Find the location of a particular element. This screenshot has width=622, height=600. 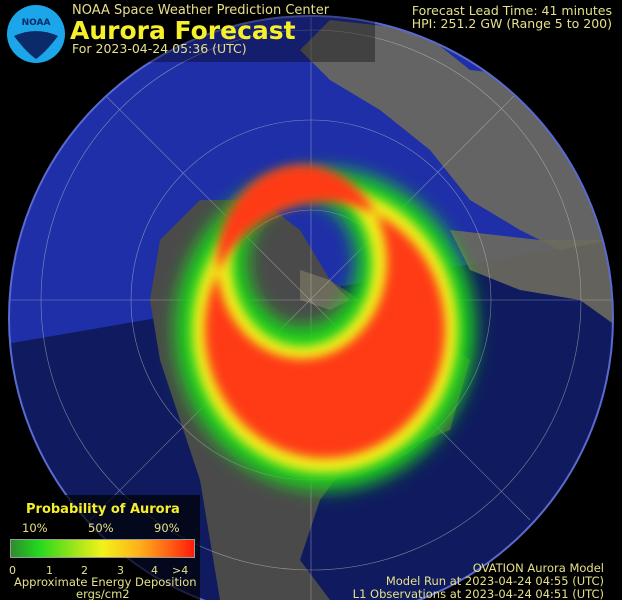

svg-text: NOAA is located at coordinates (36, 23).